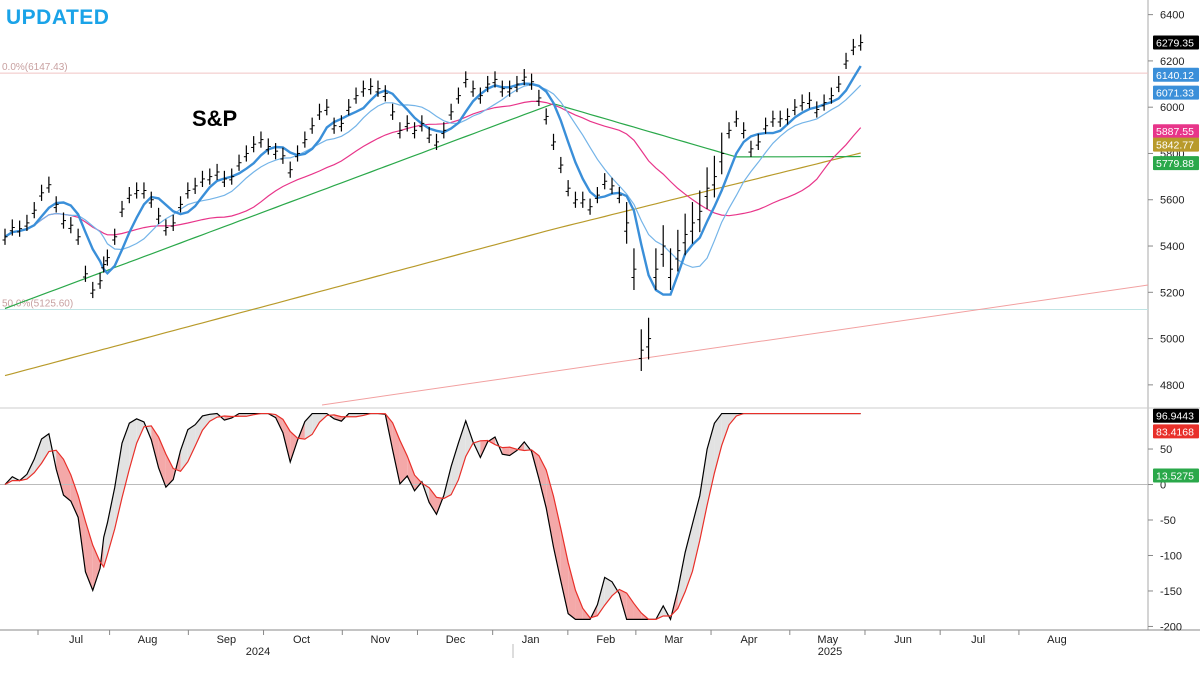 This screenshot has height=675, width=1200. What do you see at coordinates (605, 640) in the screenshot?
I see `month-label: Feb` at bounding box center [605, 640].